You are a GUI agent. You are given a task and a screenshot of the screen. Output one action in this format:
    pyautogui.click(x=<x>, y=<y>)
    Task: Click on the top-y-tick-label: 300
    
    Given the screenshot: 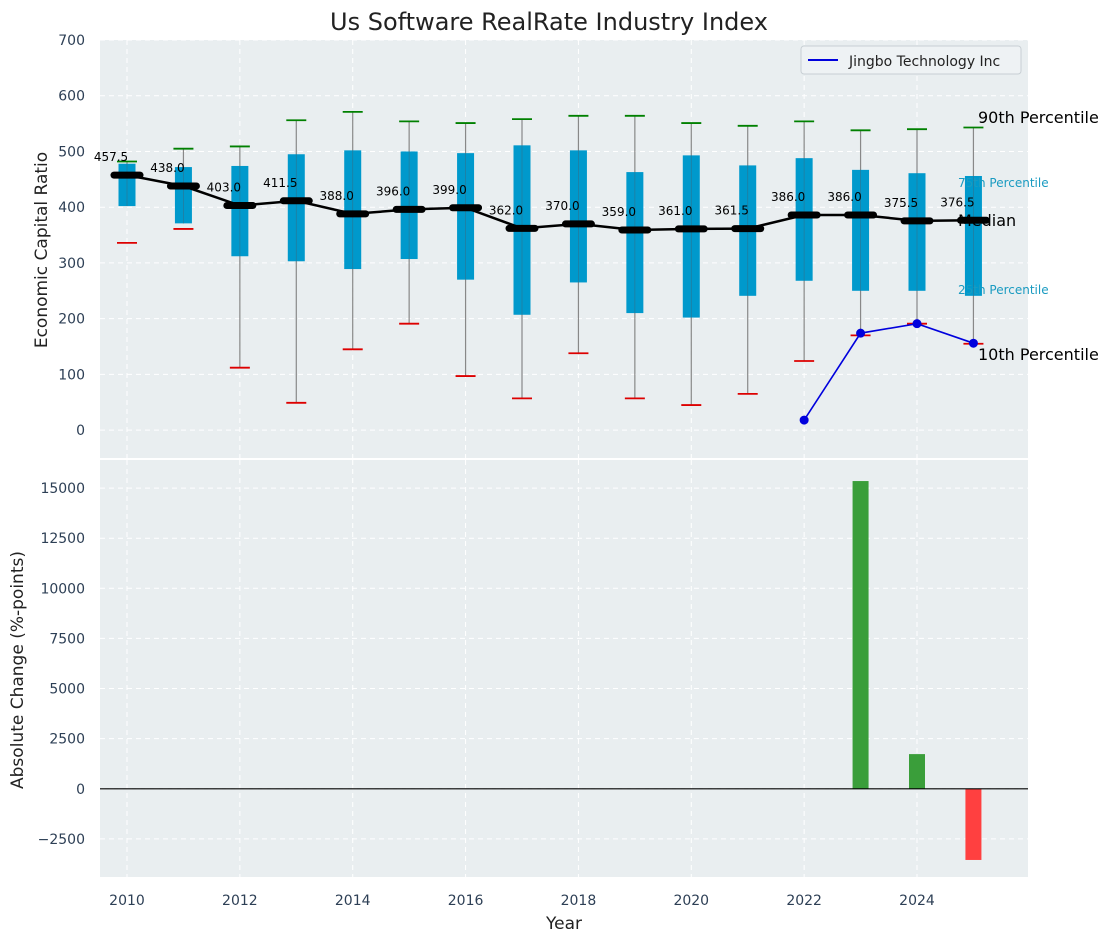 What is the action you would take?
    pyautogui.click(x=71, y=264)
    